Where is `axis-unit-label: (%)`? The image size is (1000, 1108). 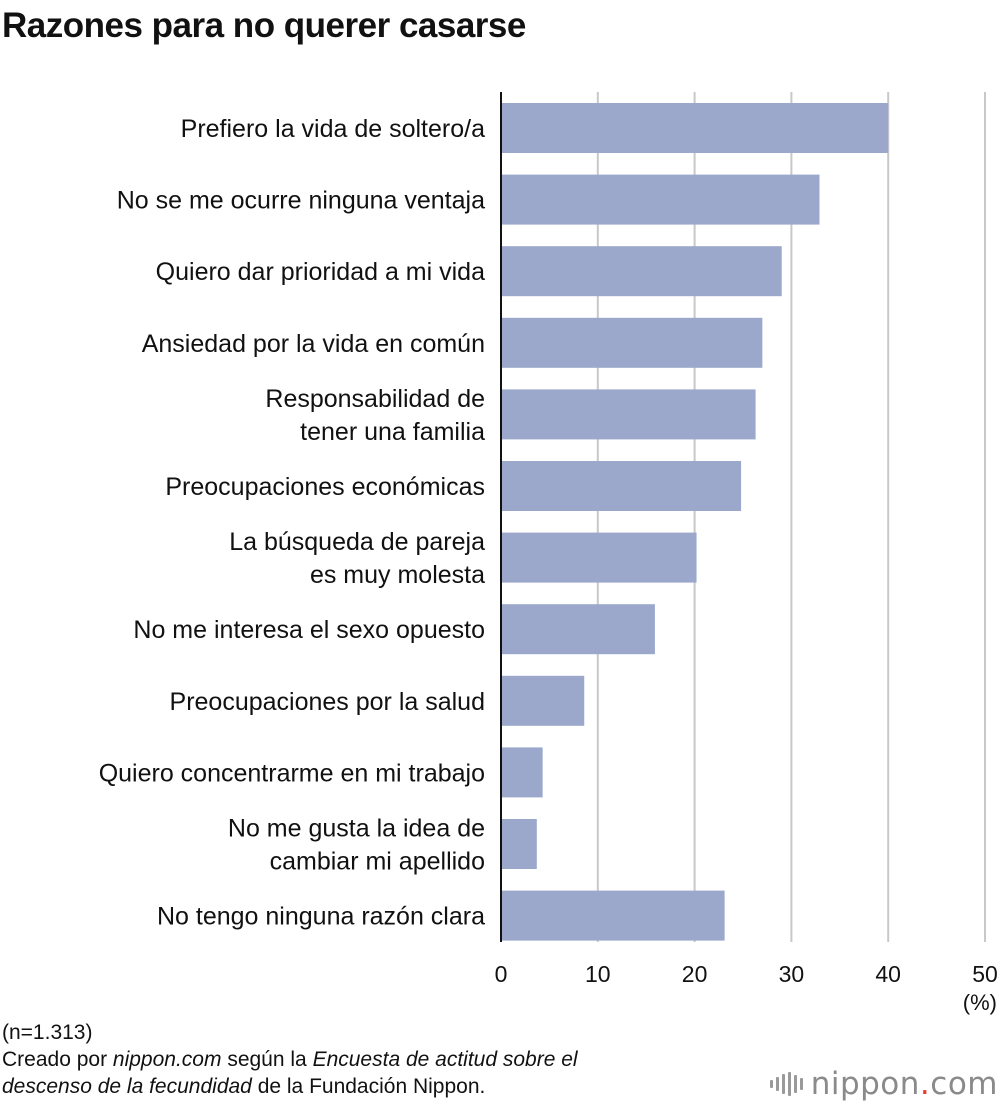
axis-unit-label: (%) is located at coordinates (979, 1002).